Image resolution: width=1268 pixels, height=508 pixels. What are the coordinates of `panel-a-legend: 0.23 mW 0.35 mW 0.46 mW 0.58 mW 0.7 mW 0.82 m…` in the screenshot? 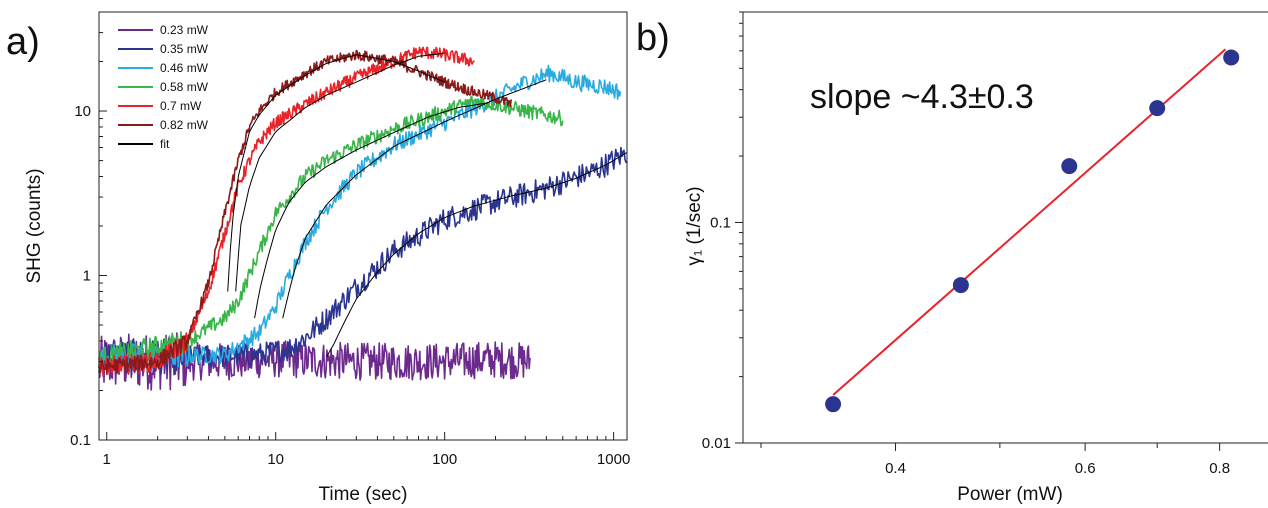 It's located at (163, 87).